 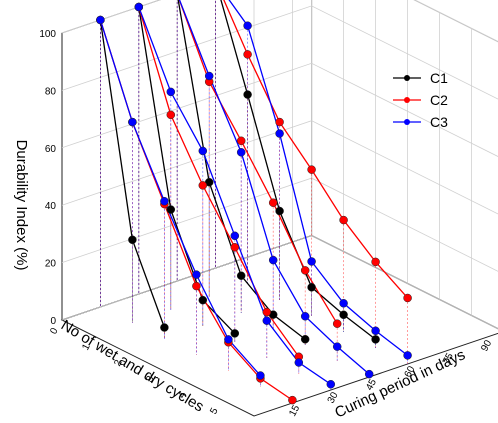 I want to click on z-tick-label: 45, so click(x=371, y=384).